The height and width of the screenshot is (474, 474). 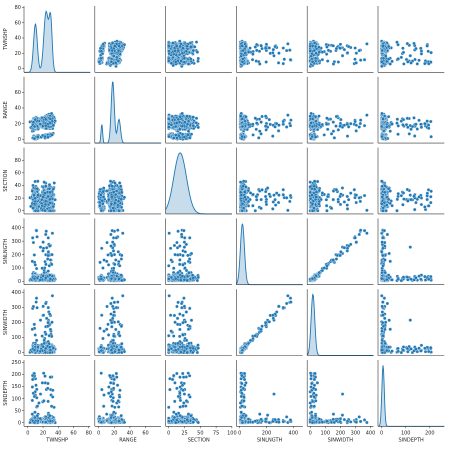 I want to click on y-axis-label-twnshp: TWNSHP, so click(x=6, y=39).